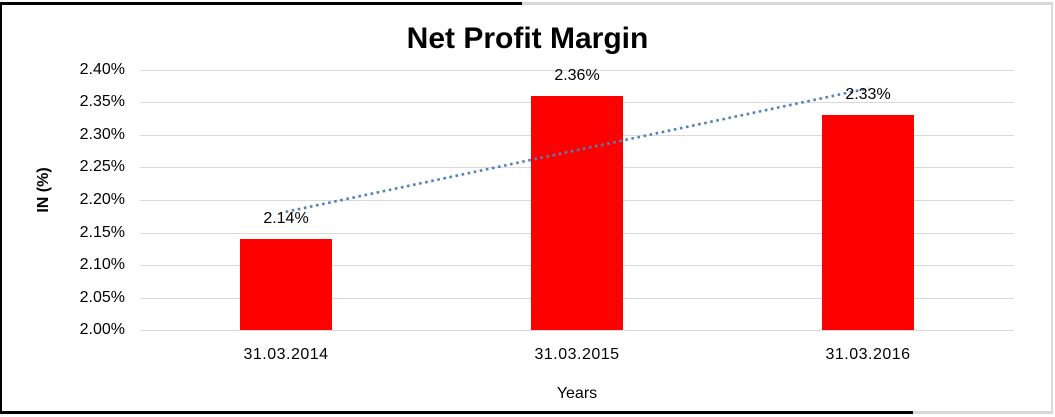 The height and width of the screenshot is (417, 1055). Describe the element at coordinates (102, 69) in the screenshot. I see `y-tick-label: 2.40%` at that location.